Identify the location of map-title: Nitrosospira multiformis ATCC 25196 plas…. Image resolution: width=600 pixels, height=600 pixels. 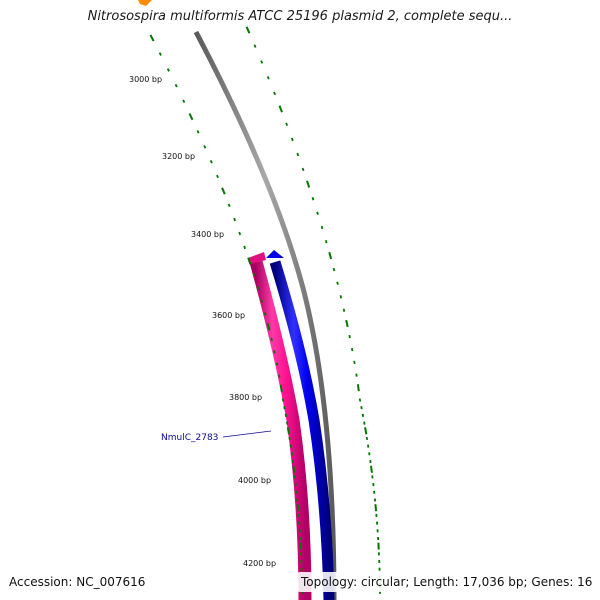
(300, 16).